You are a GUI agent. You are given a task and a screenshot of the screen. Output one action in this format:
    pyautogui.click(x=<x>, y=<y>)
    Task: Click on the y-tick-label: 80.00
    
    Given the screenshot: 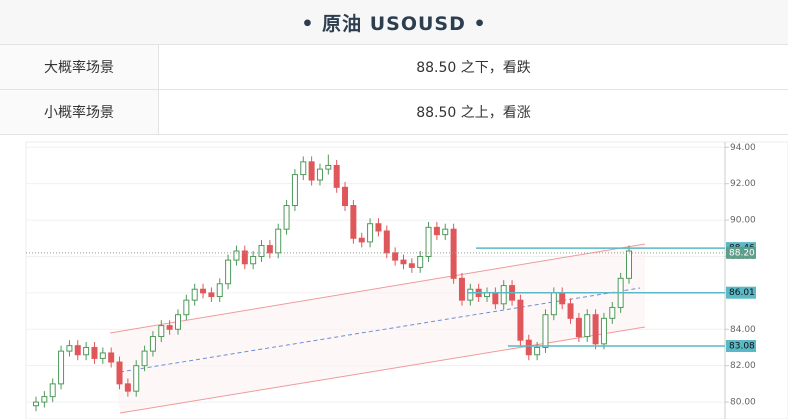 What is the action you would take?
    pyautogui.click(x=743, y=403)
    